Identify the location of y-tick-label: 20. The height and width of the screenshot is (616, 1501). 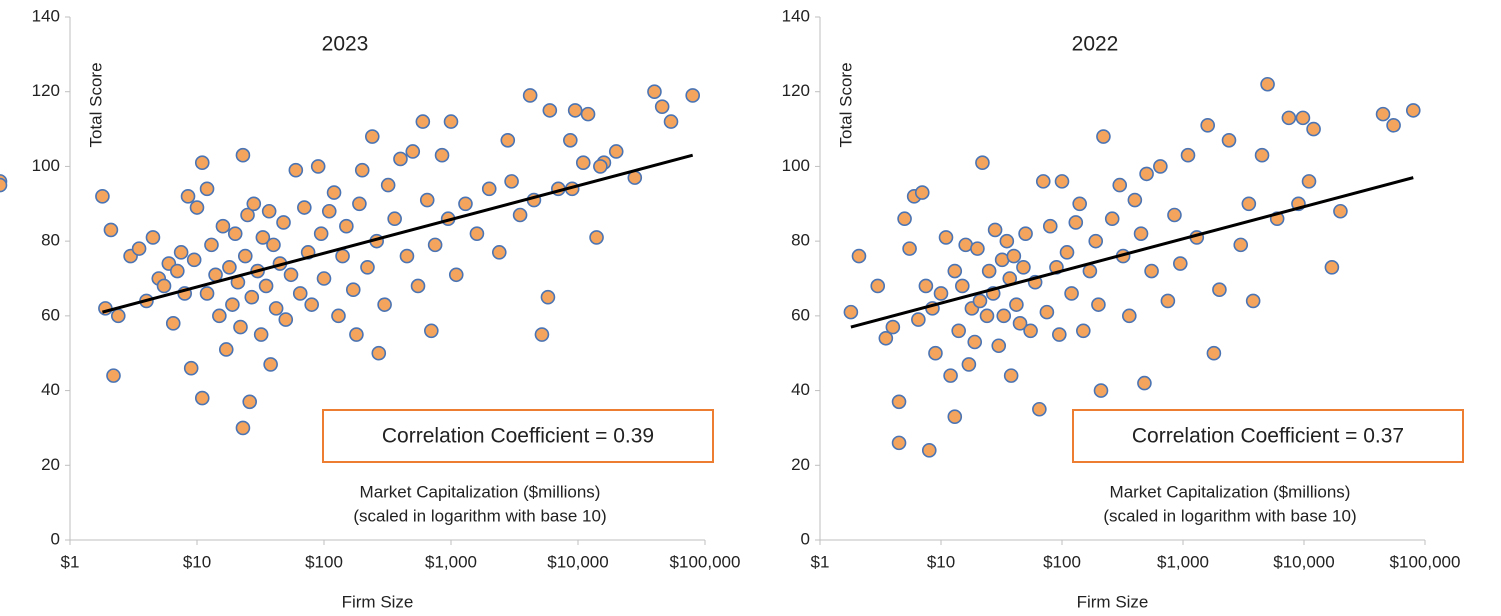
(800, 464).